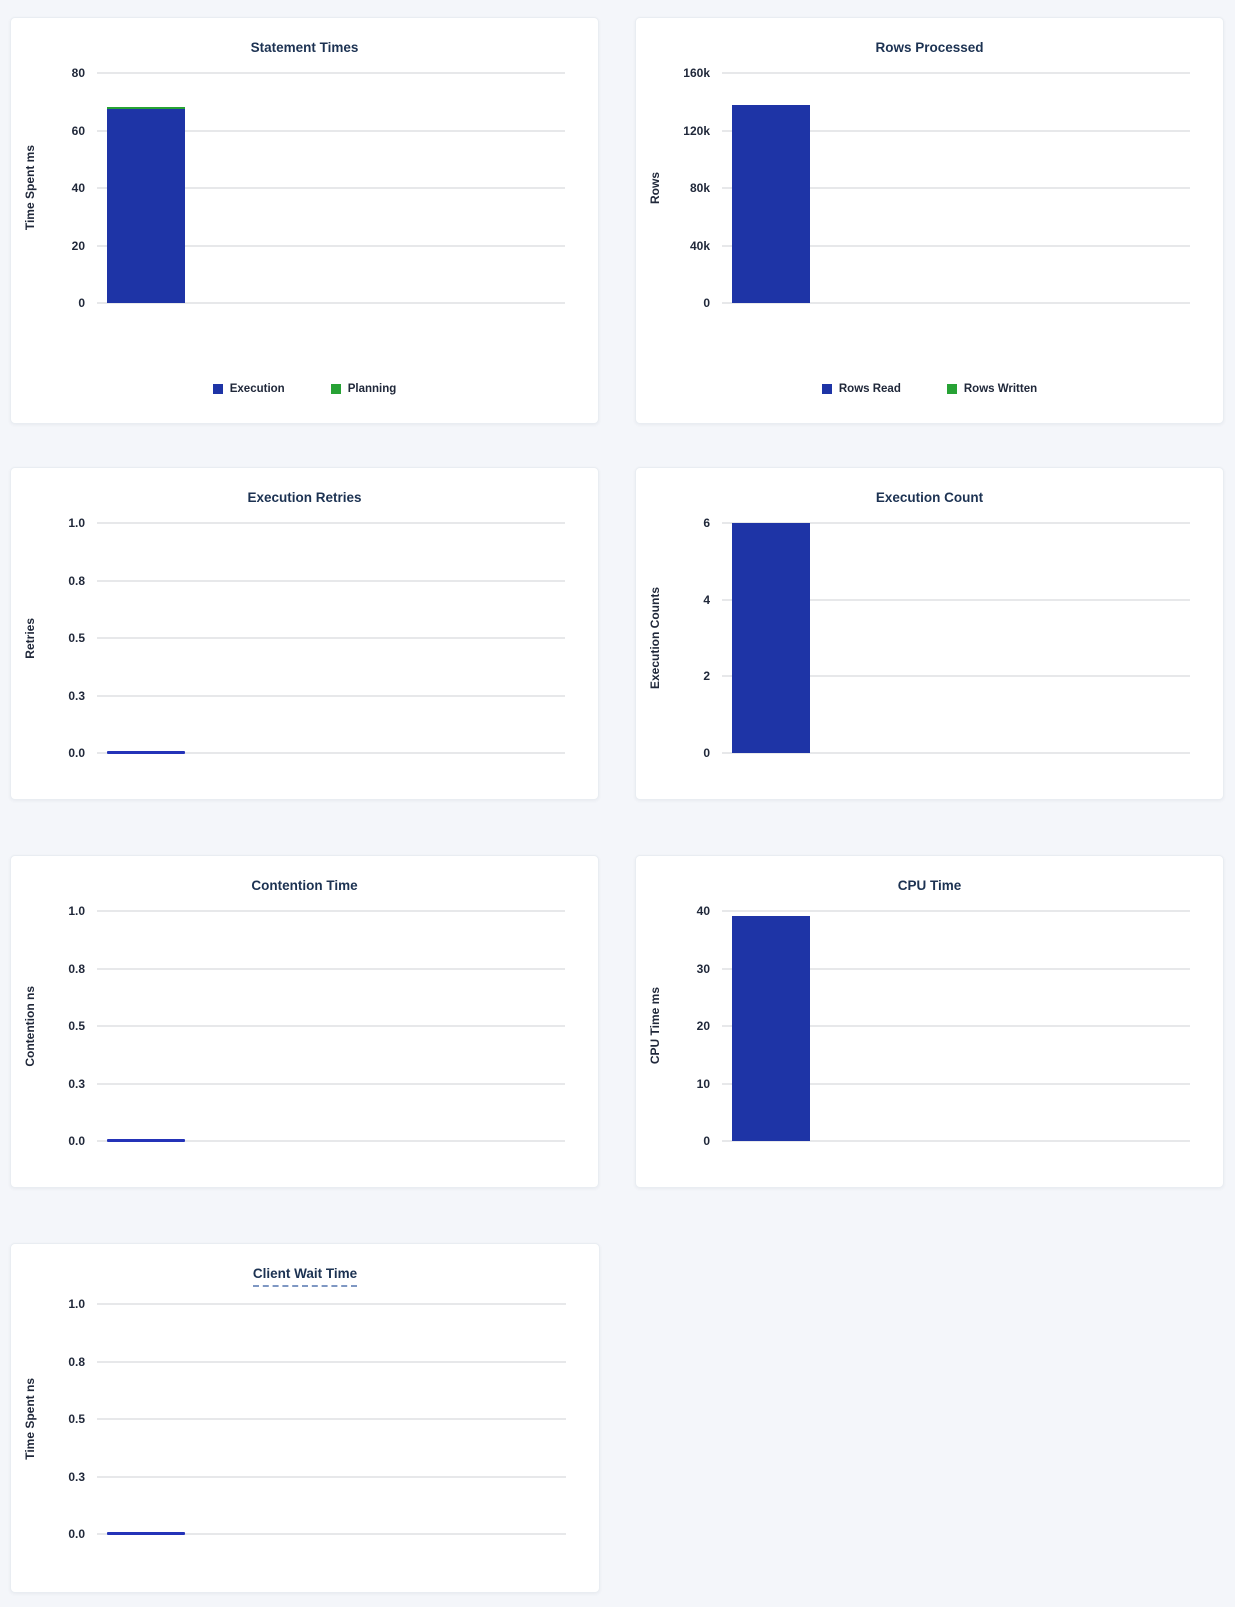 The height and width of the screenshot is (1607, 1235). What do you see at coordinates (372, 389) in the screenshot?
I see `legend-label: Planning` at bounding box center [372, 389].